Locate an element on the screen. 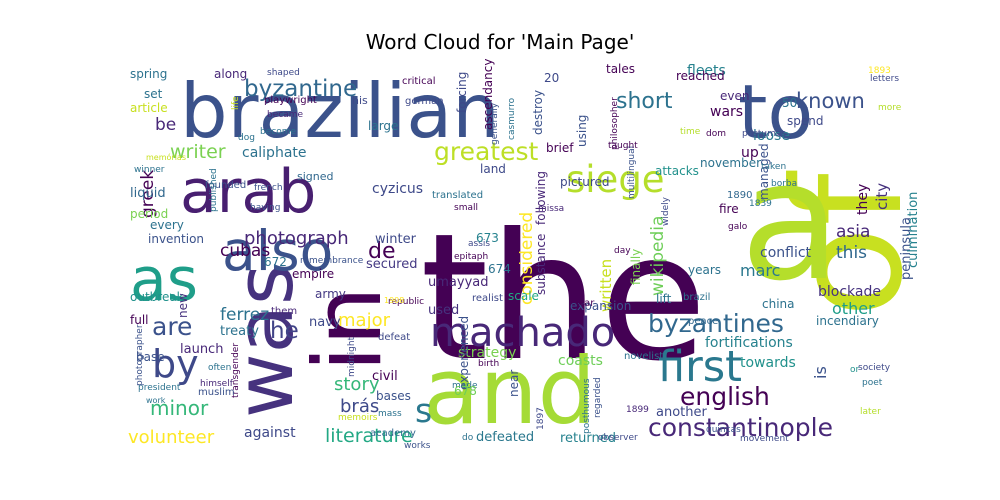  cloud-word-german: german is located at coordinates (424, 101).